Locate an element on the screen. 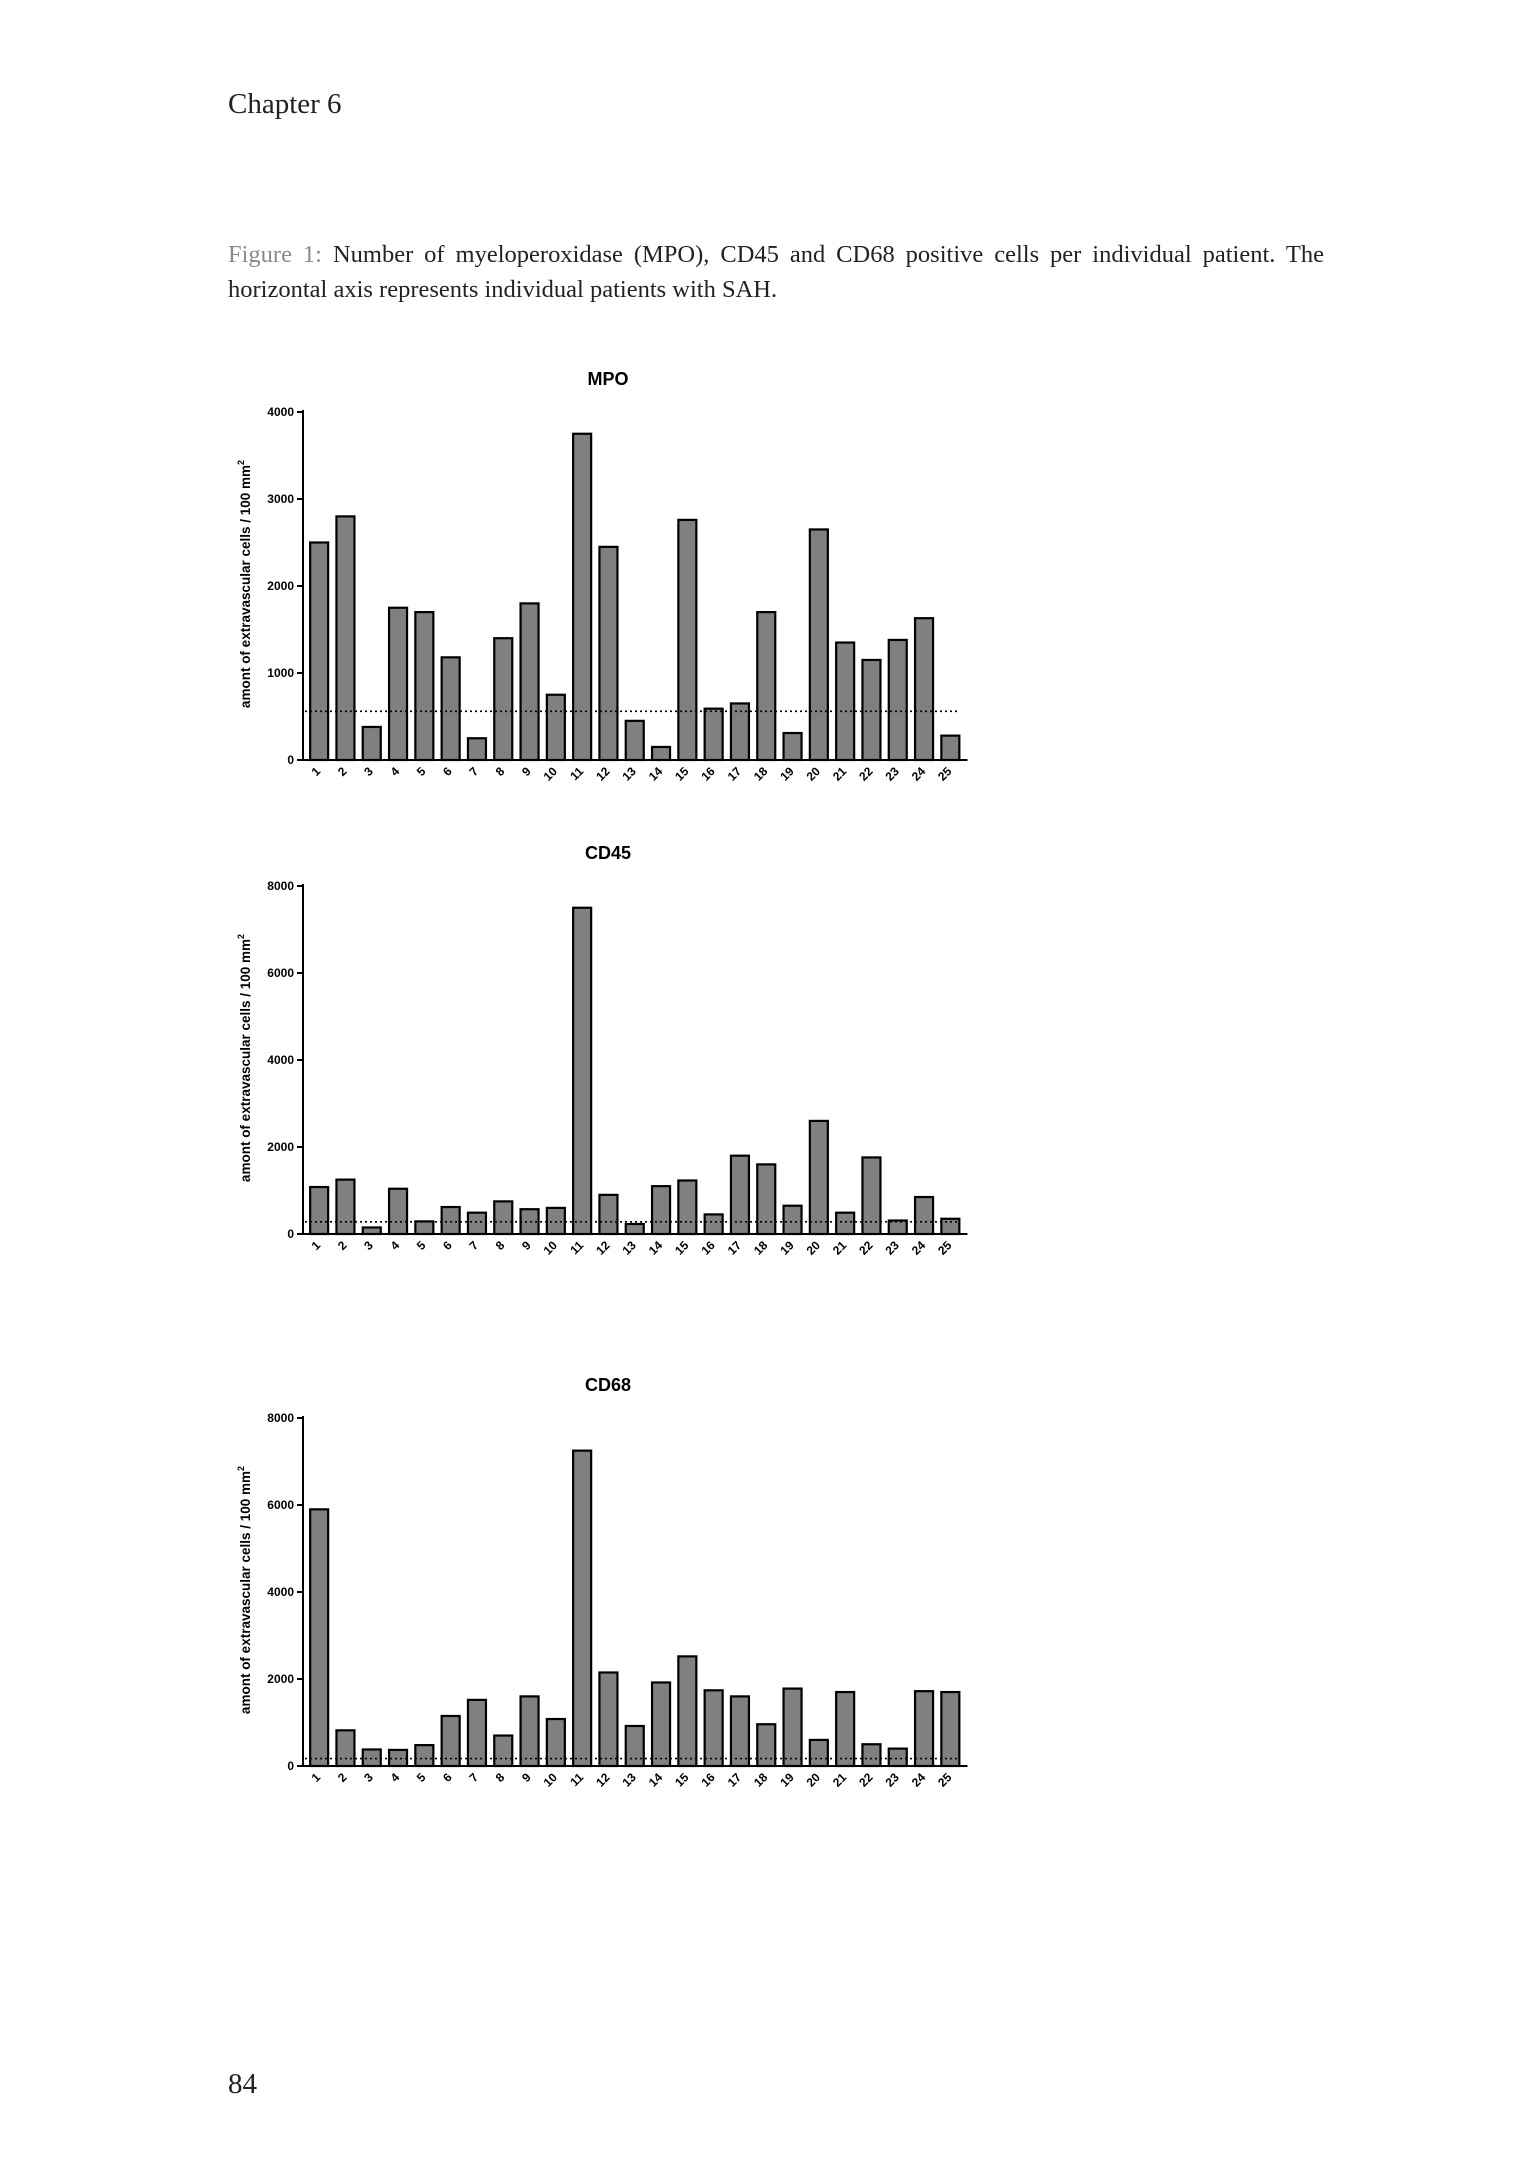  cd45-y-tick-label: 8000 is located at coordinates (280, 886).